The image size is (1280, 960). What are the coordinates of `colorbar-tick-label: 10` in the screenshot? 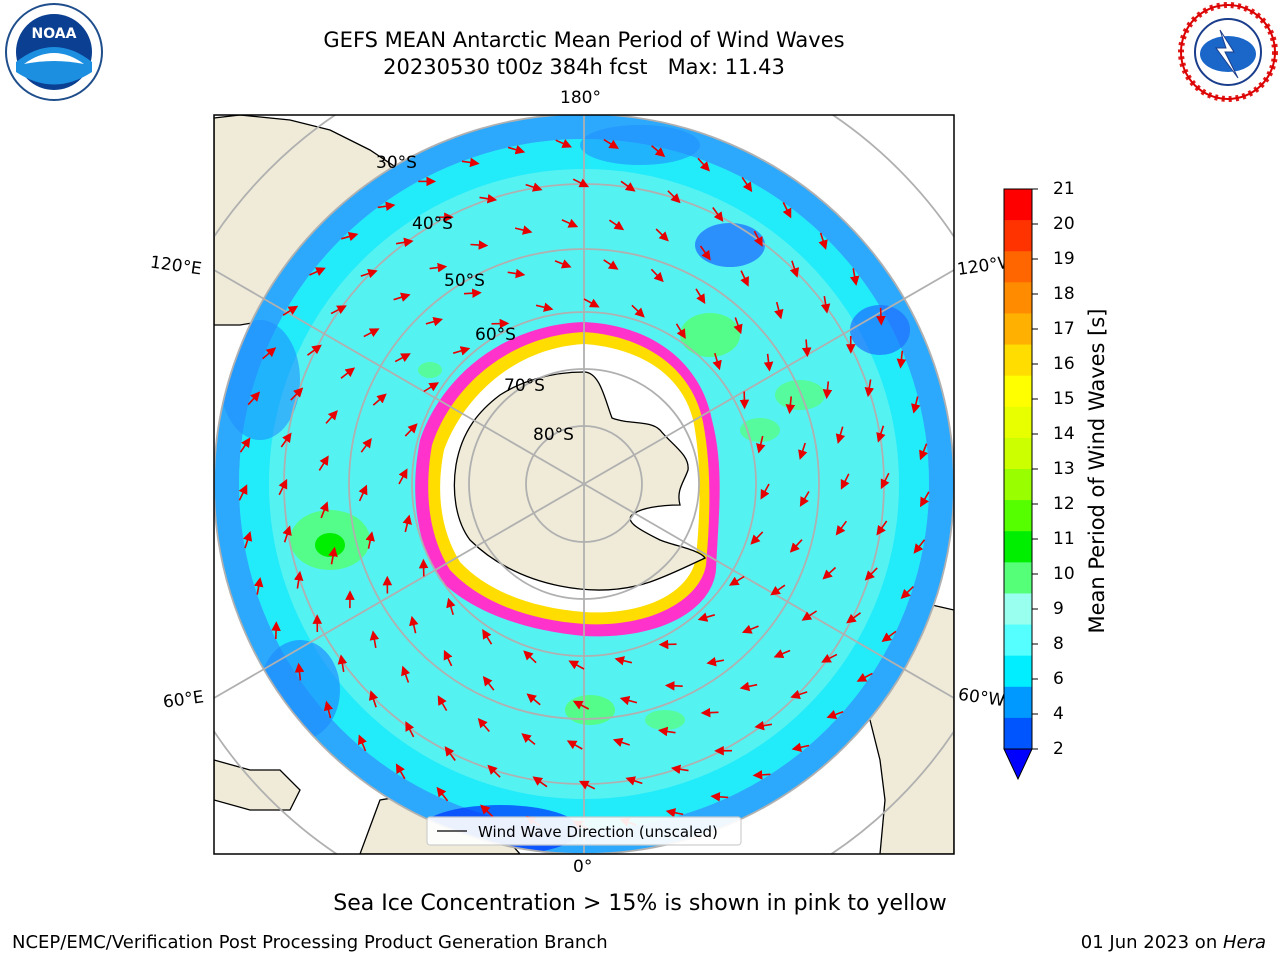 It's located at (1064, 574).